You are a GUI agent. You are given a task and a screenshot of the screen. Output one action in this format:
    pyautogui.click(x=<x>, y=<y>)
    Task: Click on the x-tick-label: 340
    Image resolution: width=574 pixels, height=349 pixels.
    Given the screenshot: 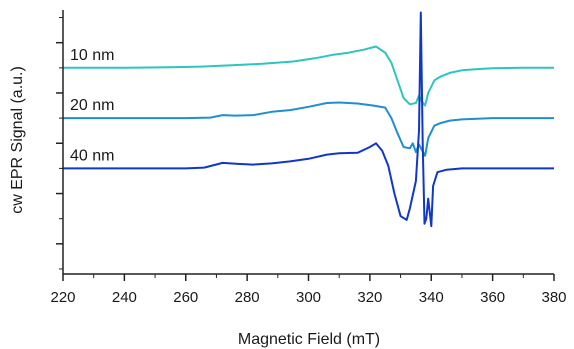 What is the action you would take?
    pyautogui.click(x=431, y=297)
    